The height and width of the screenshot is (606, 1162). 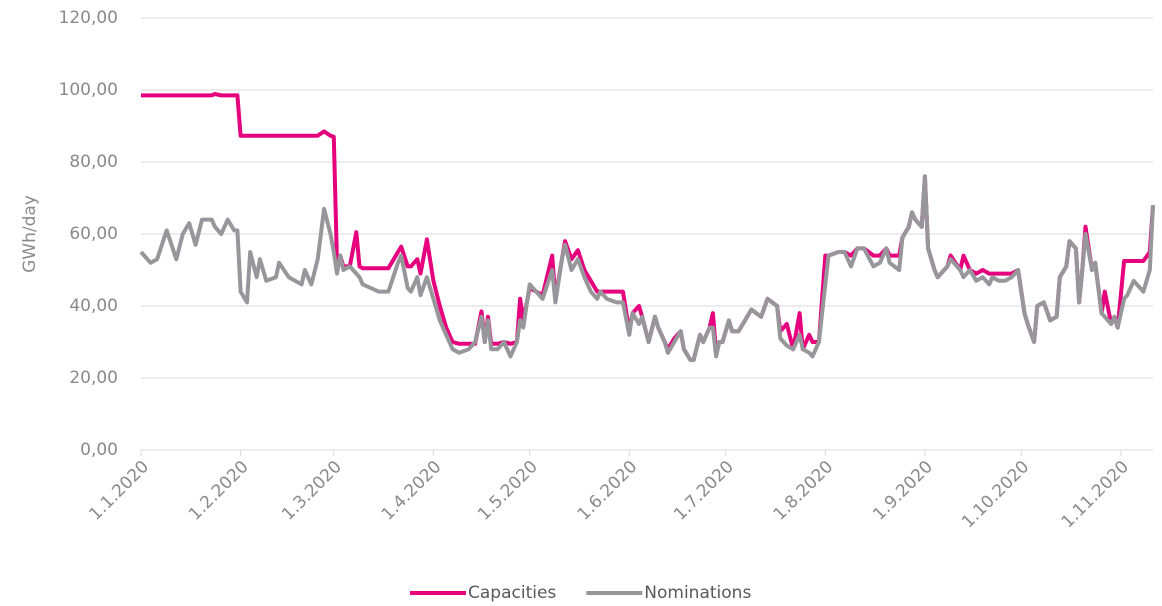 I want to click on x-tick-label: 1.5.2020, so click(x=508, y=491).